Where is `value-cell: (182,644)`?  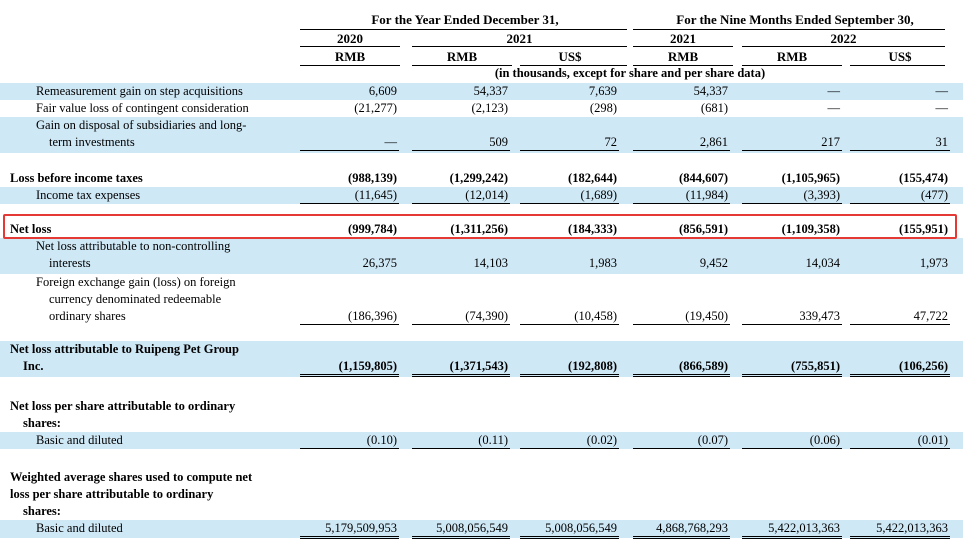 value-cell: (182,644) is located at coordinates (592, 178).